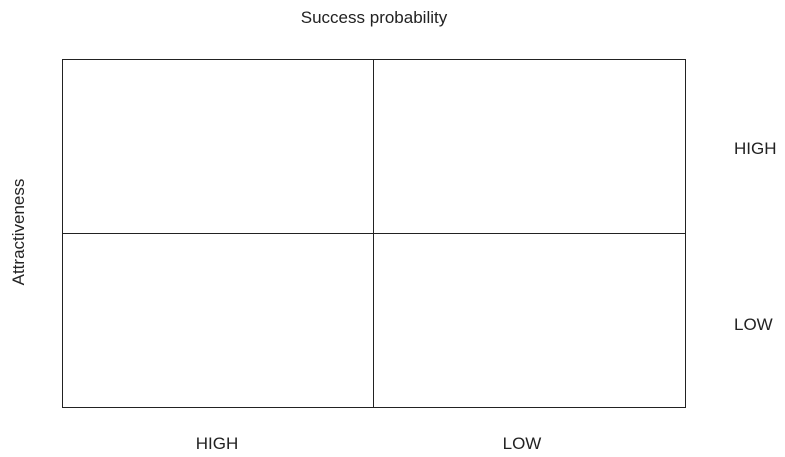 The width and height of the screenshot is (785, 457). Describe the element at coordinates (18, 232) in the screenshot. I see `attractiveness-label: Attractiveness` at that location.